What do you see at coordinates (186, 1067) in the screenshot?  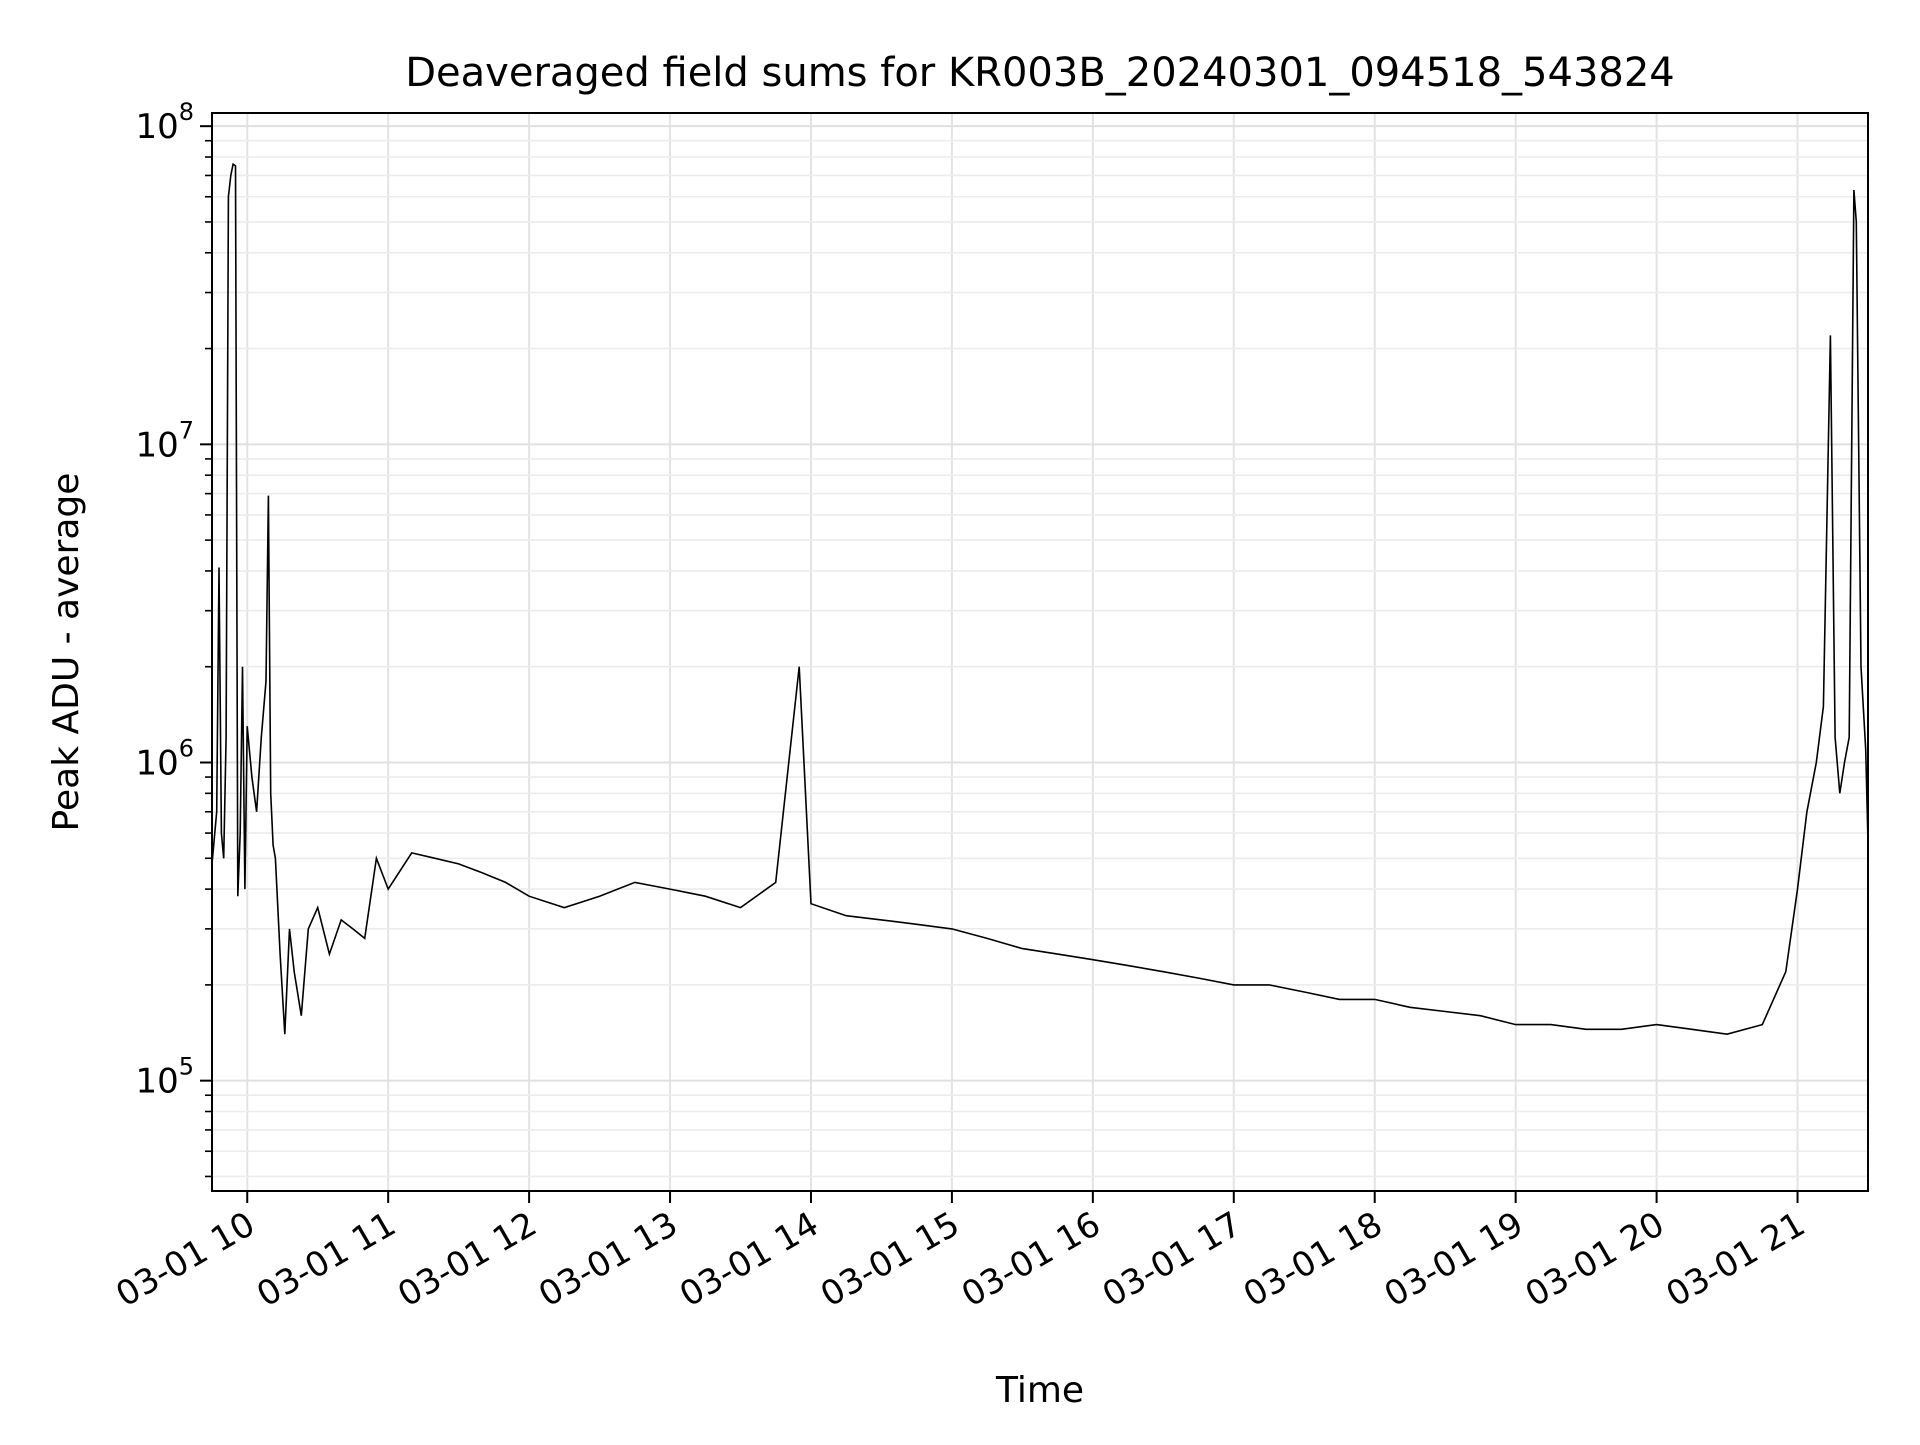 I see `y-tick-exponent: 5` at bounding box center [186, 1067].